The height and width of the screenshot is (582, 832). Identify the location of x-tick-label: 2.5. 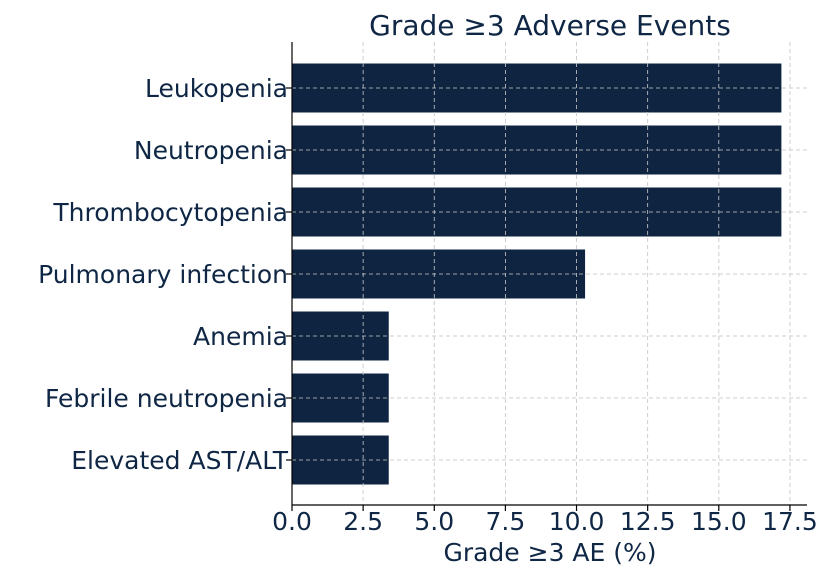
(363, 521).